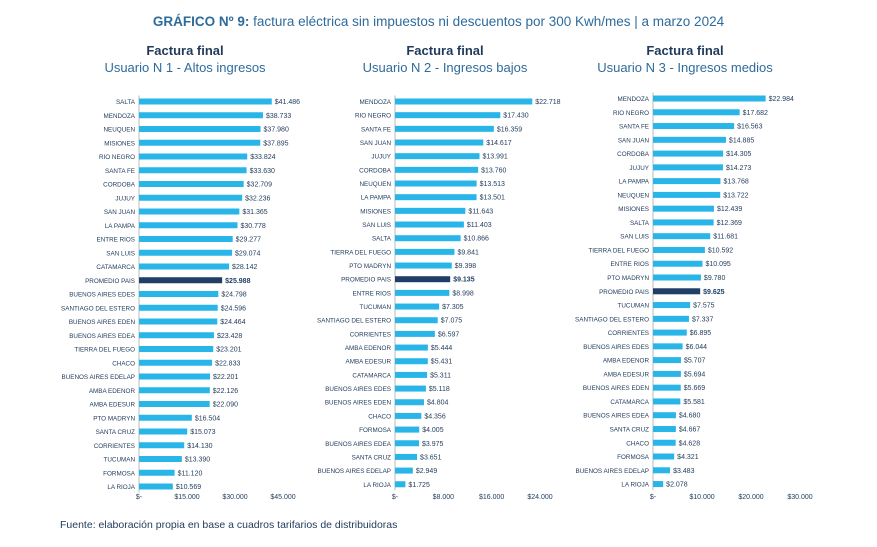 The width and height of the screenshot is (877, 547). I want to click on x-tick-label: $15.000, so click(186, 497).